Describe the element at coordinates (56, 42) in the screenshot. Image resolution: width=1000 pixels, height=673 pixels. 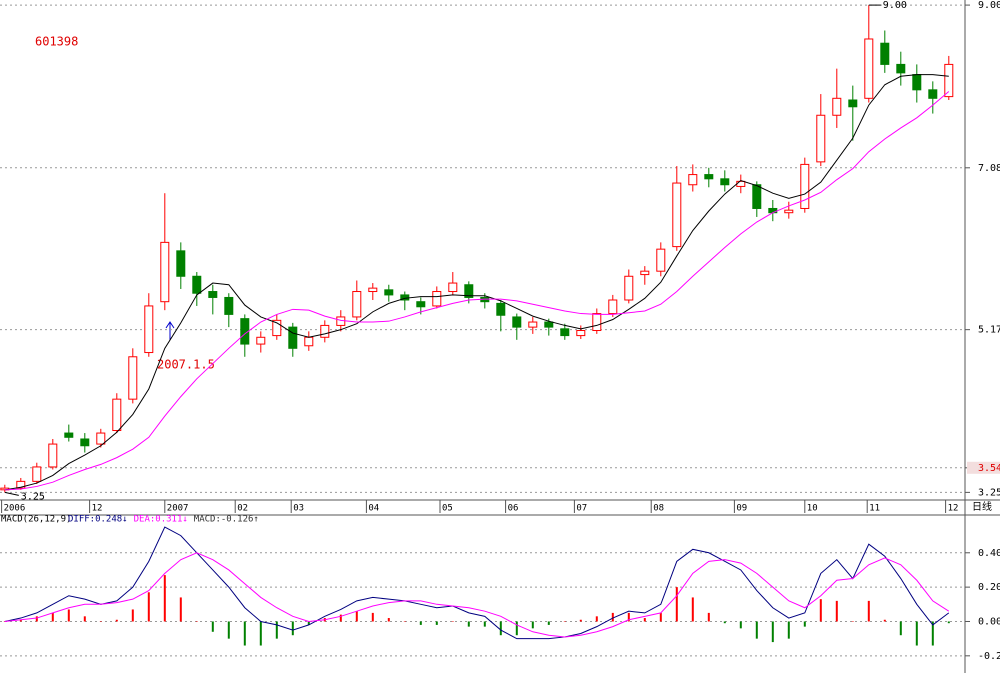
I see `stock-code: 601398` at that location.